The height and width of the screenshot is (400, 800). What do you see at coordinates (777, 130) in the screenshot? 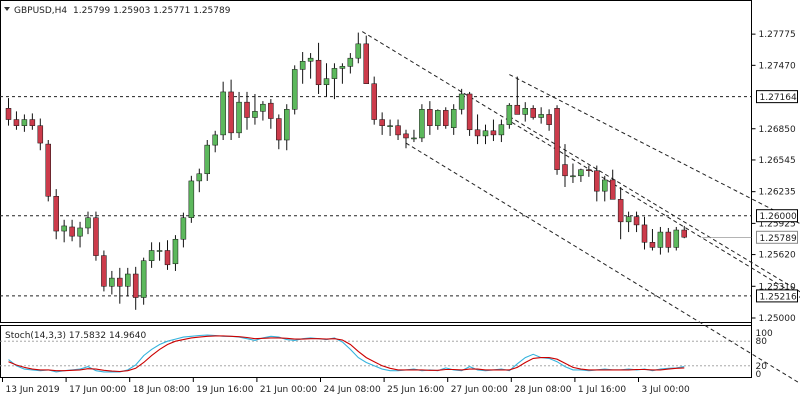
I see `price-tick-label: 1.26850` at bounding box center [777, 130].